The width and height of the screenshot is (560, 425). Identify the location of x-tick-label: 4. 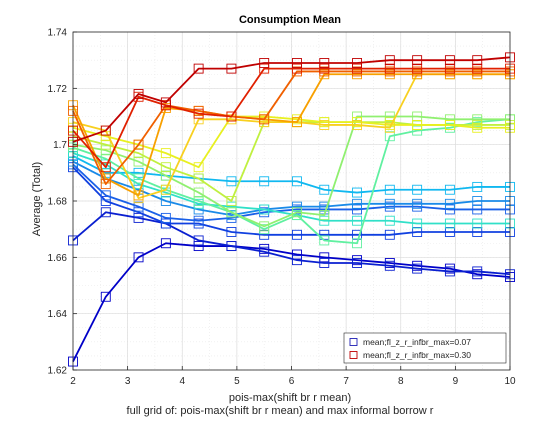
(182, 381).